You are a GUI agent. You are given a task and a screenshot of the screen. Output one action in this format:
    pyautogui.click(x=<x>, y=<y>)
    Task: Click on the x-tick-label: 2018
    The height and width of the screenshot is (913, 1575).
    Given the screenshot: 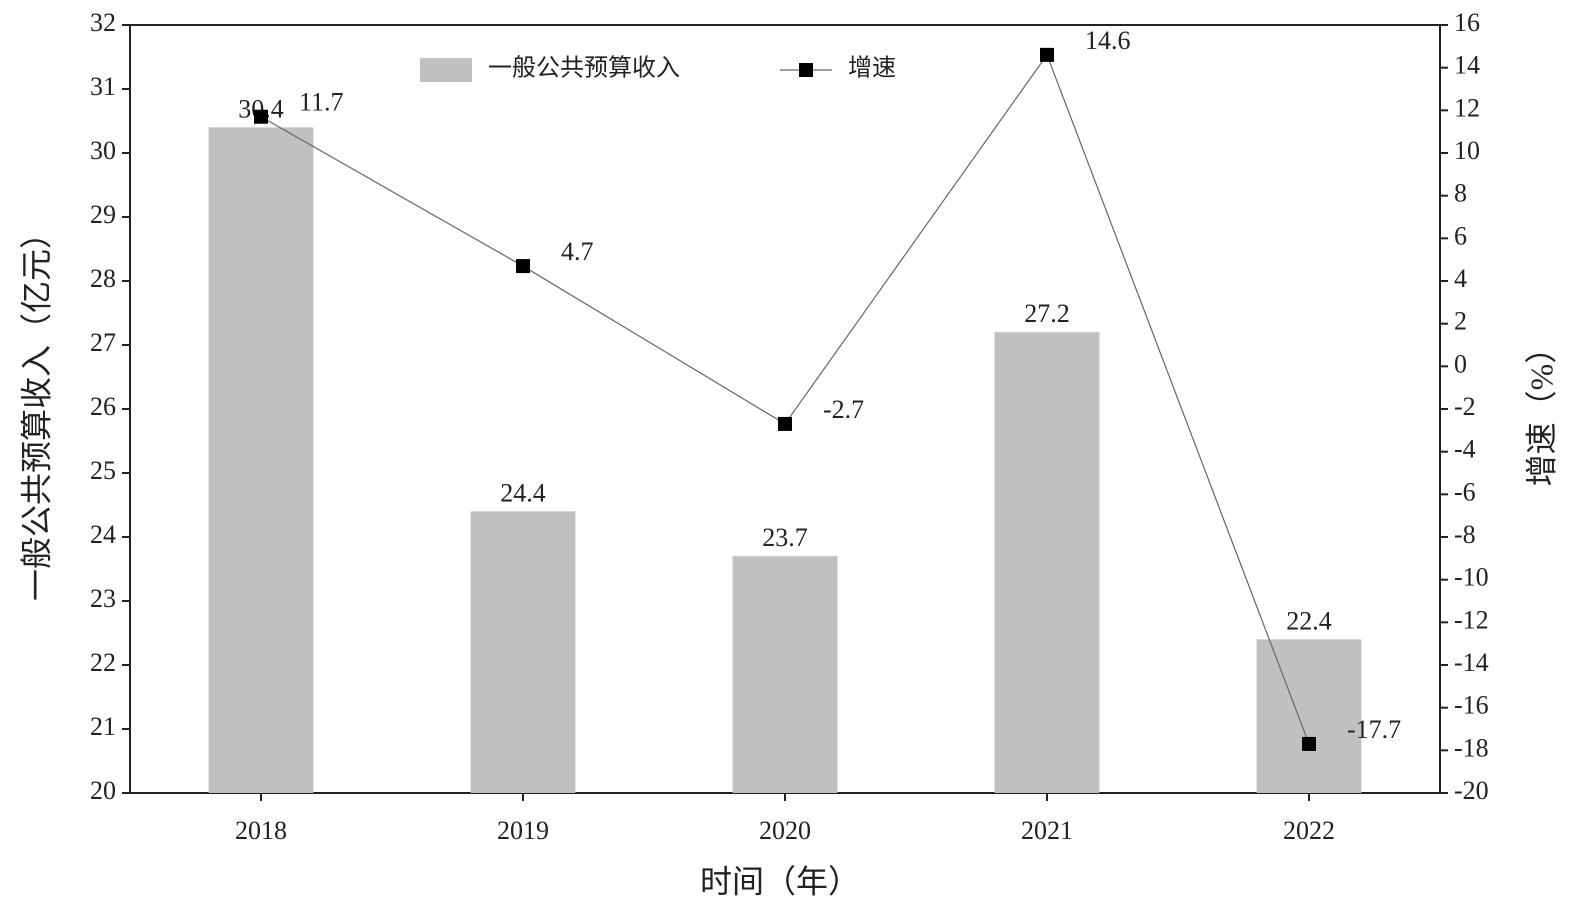 What is the action you would take?
    pyautogui.click(x=261, y=830)
    